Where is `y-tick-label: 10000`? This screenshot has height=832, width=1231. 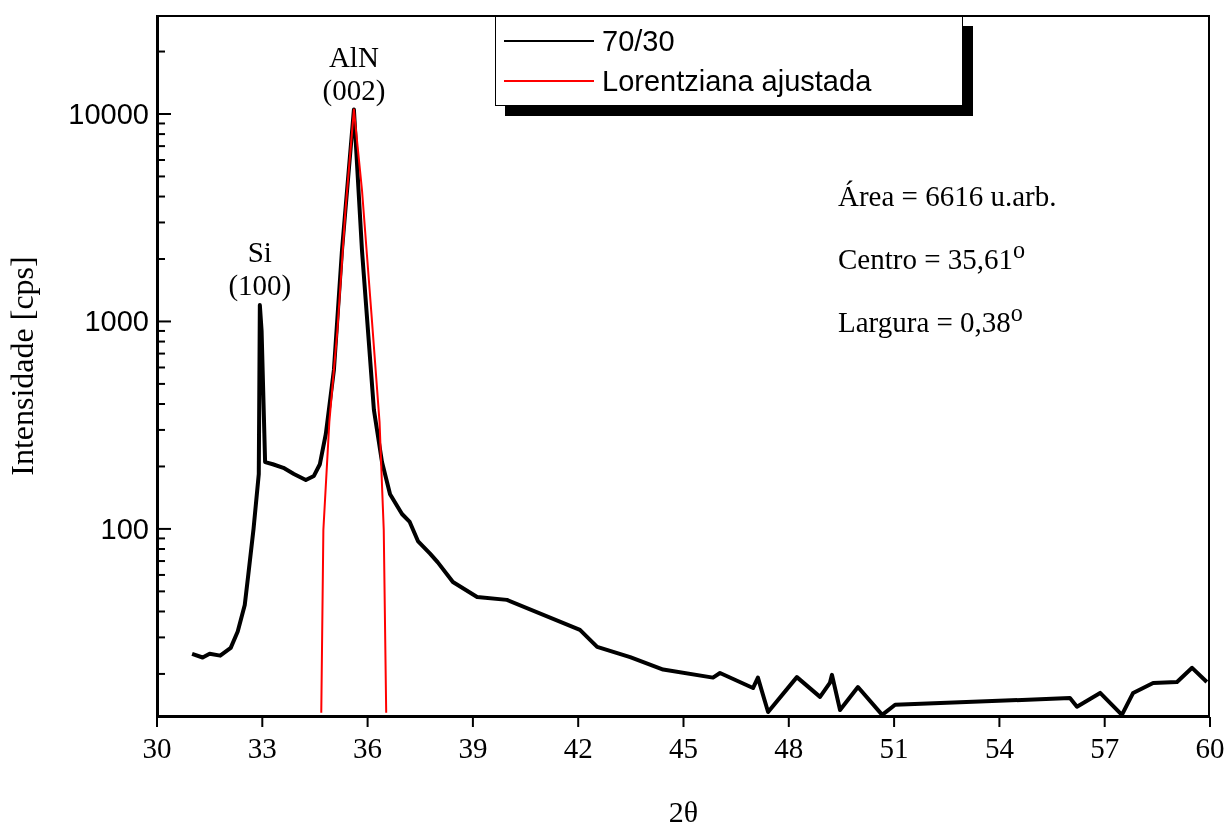 y-tick-label: 10000 is located at coordinates (108, 113).